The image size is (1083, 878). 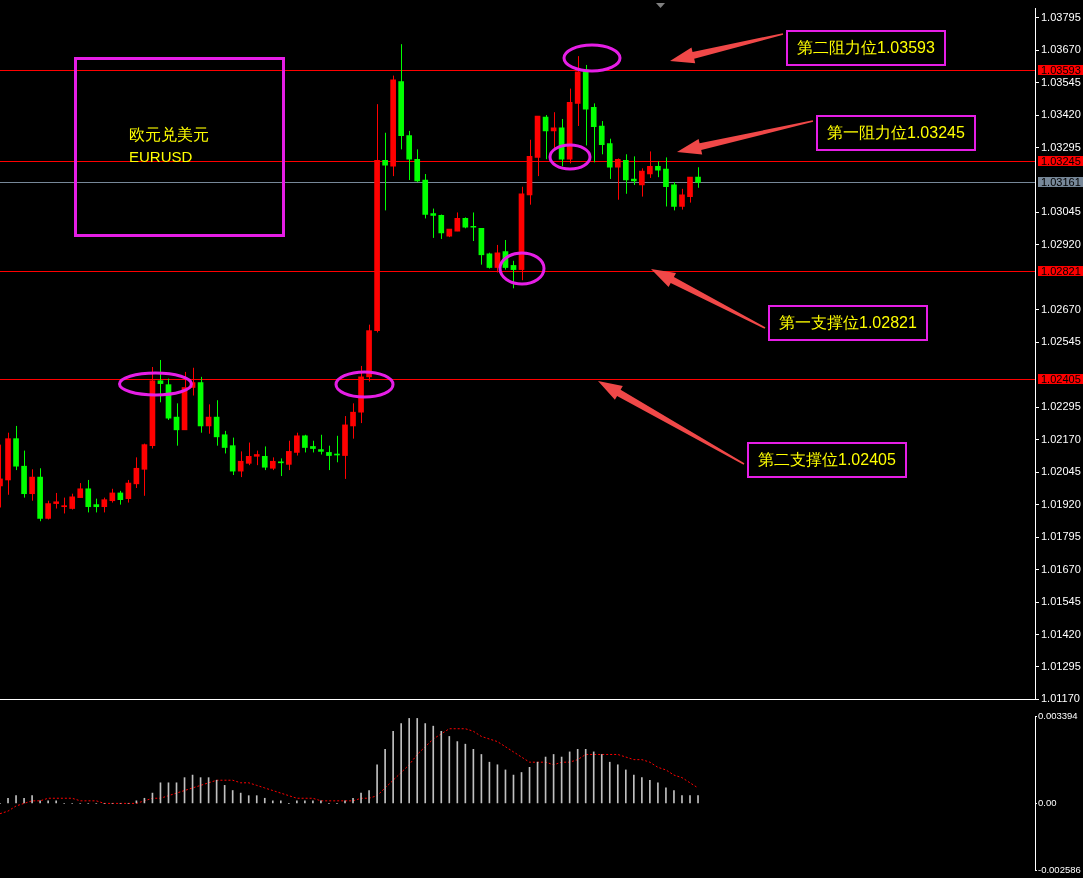 What do you see at coordinates (896, 133) in the screenshot?
I see `annotation: 第一阻力位1.03245` at bounding box center [896, 133].